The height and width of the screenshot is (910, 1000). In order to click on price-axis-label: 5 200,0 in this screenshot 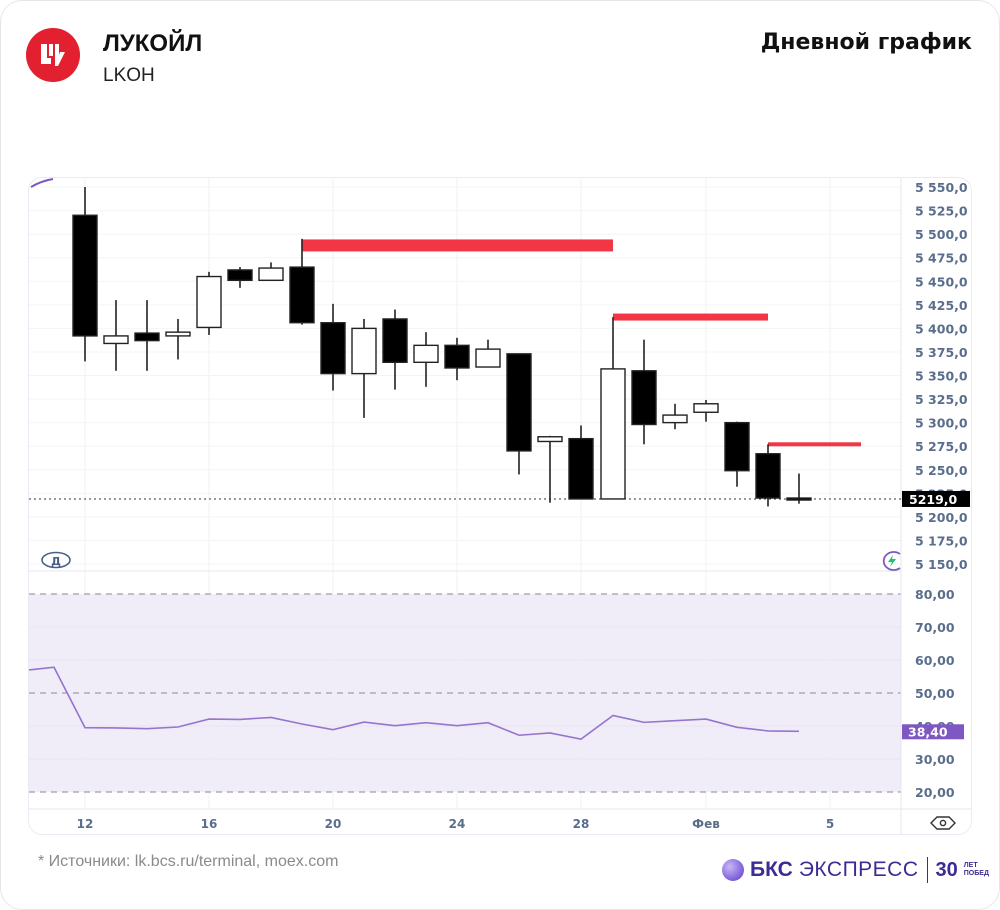, I will do `click(941, 517)`.